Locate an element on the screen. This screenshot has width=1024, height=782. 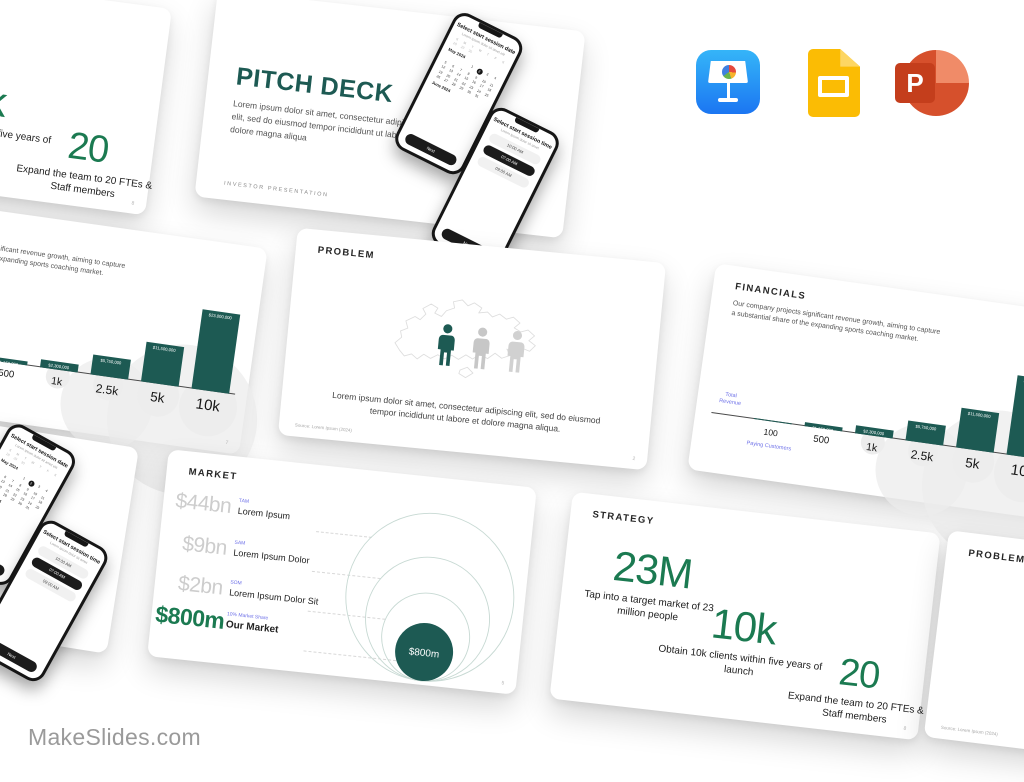
slide-frame-glyph is located at coordinates (833, 86).